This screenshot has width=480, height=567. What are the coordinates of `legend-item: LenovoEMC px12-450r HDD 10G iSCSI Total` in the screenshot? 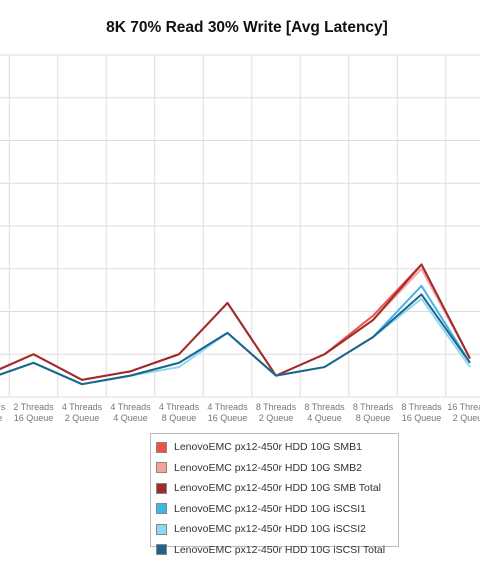 It's located at (277, 550).